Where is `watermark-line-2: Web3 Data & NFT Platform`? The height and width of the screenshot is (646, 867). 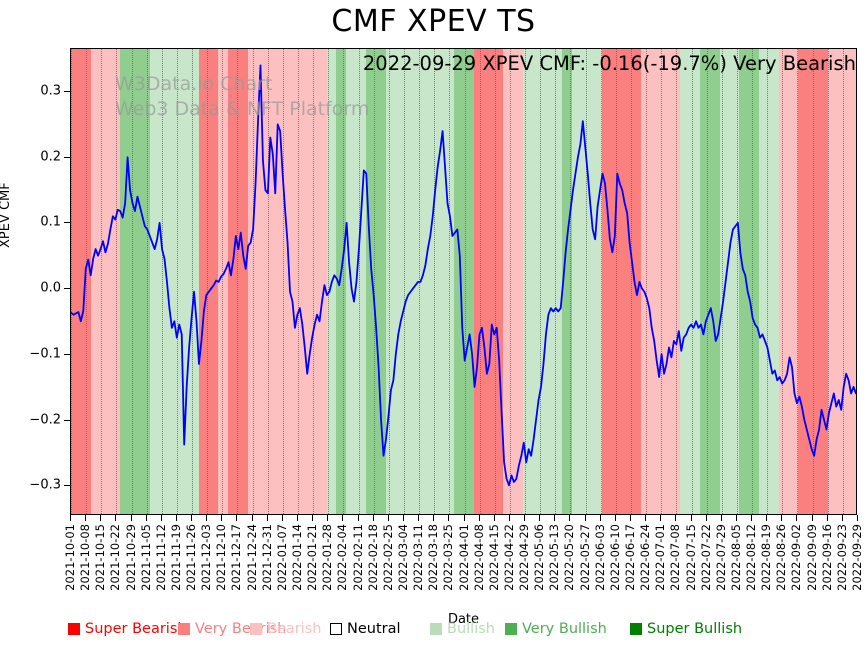
watermark-line-2: Web3 Data & NFT Platform is located at coordinates (242, 109).